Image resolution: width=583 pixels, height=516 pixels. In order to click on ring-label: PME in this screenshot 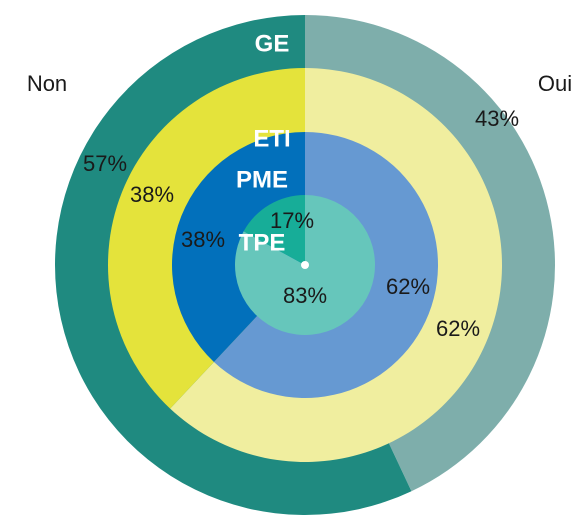, I will do `click(262, 179)`.